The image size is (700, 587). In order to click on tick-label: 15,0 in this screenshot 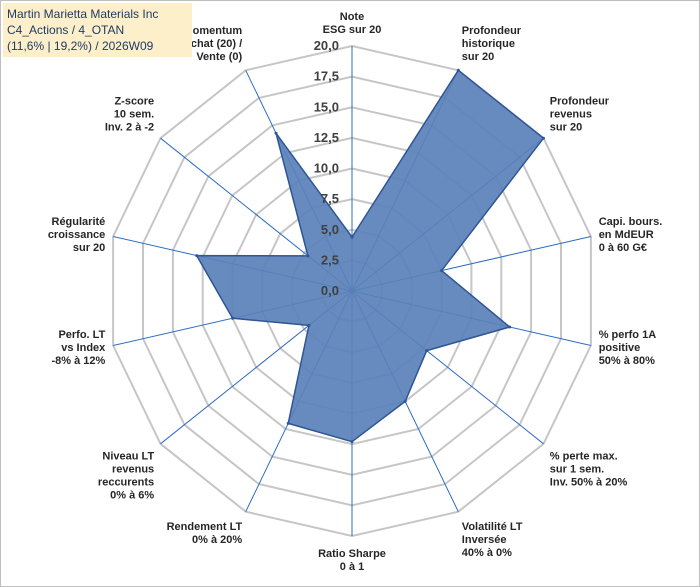, I will do `click(326, 106)`.